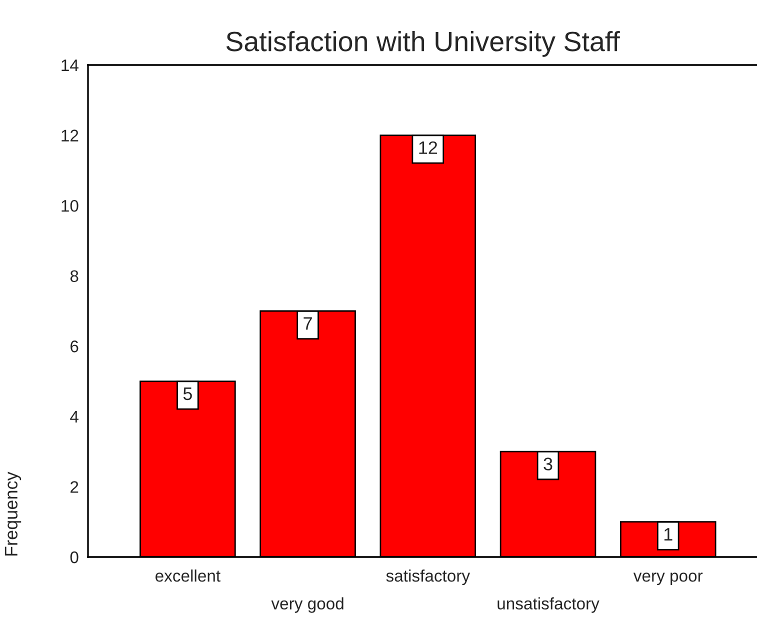  What do you see at coordinates (308, 323) in the screenshot?
I see `data-label: 7` at bounding box center [308, 323].